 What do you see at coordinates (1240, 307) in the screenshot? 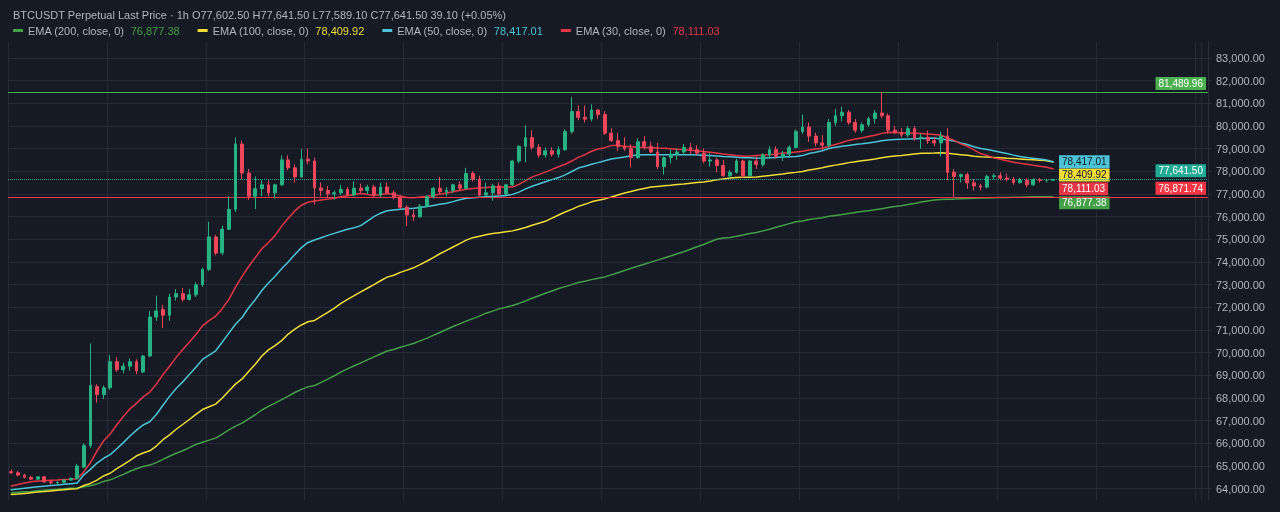
I see `y-tick-label: 72,000.00` at bounding box center [1240, 307].